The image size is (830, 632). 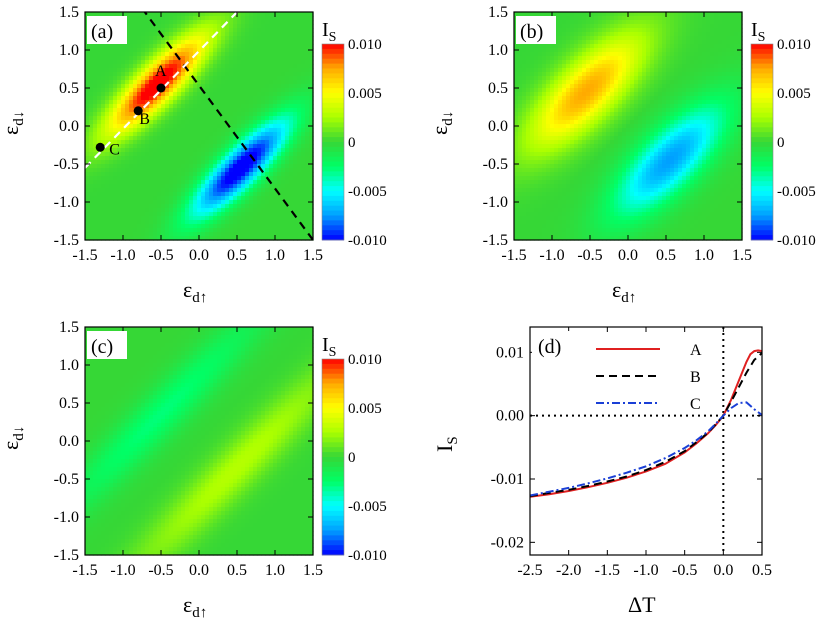 What do you see at coordinates (195, 291) in the screenshot?
I see `xlabel-a: εd↑` at bounding box center [195, 291].